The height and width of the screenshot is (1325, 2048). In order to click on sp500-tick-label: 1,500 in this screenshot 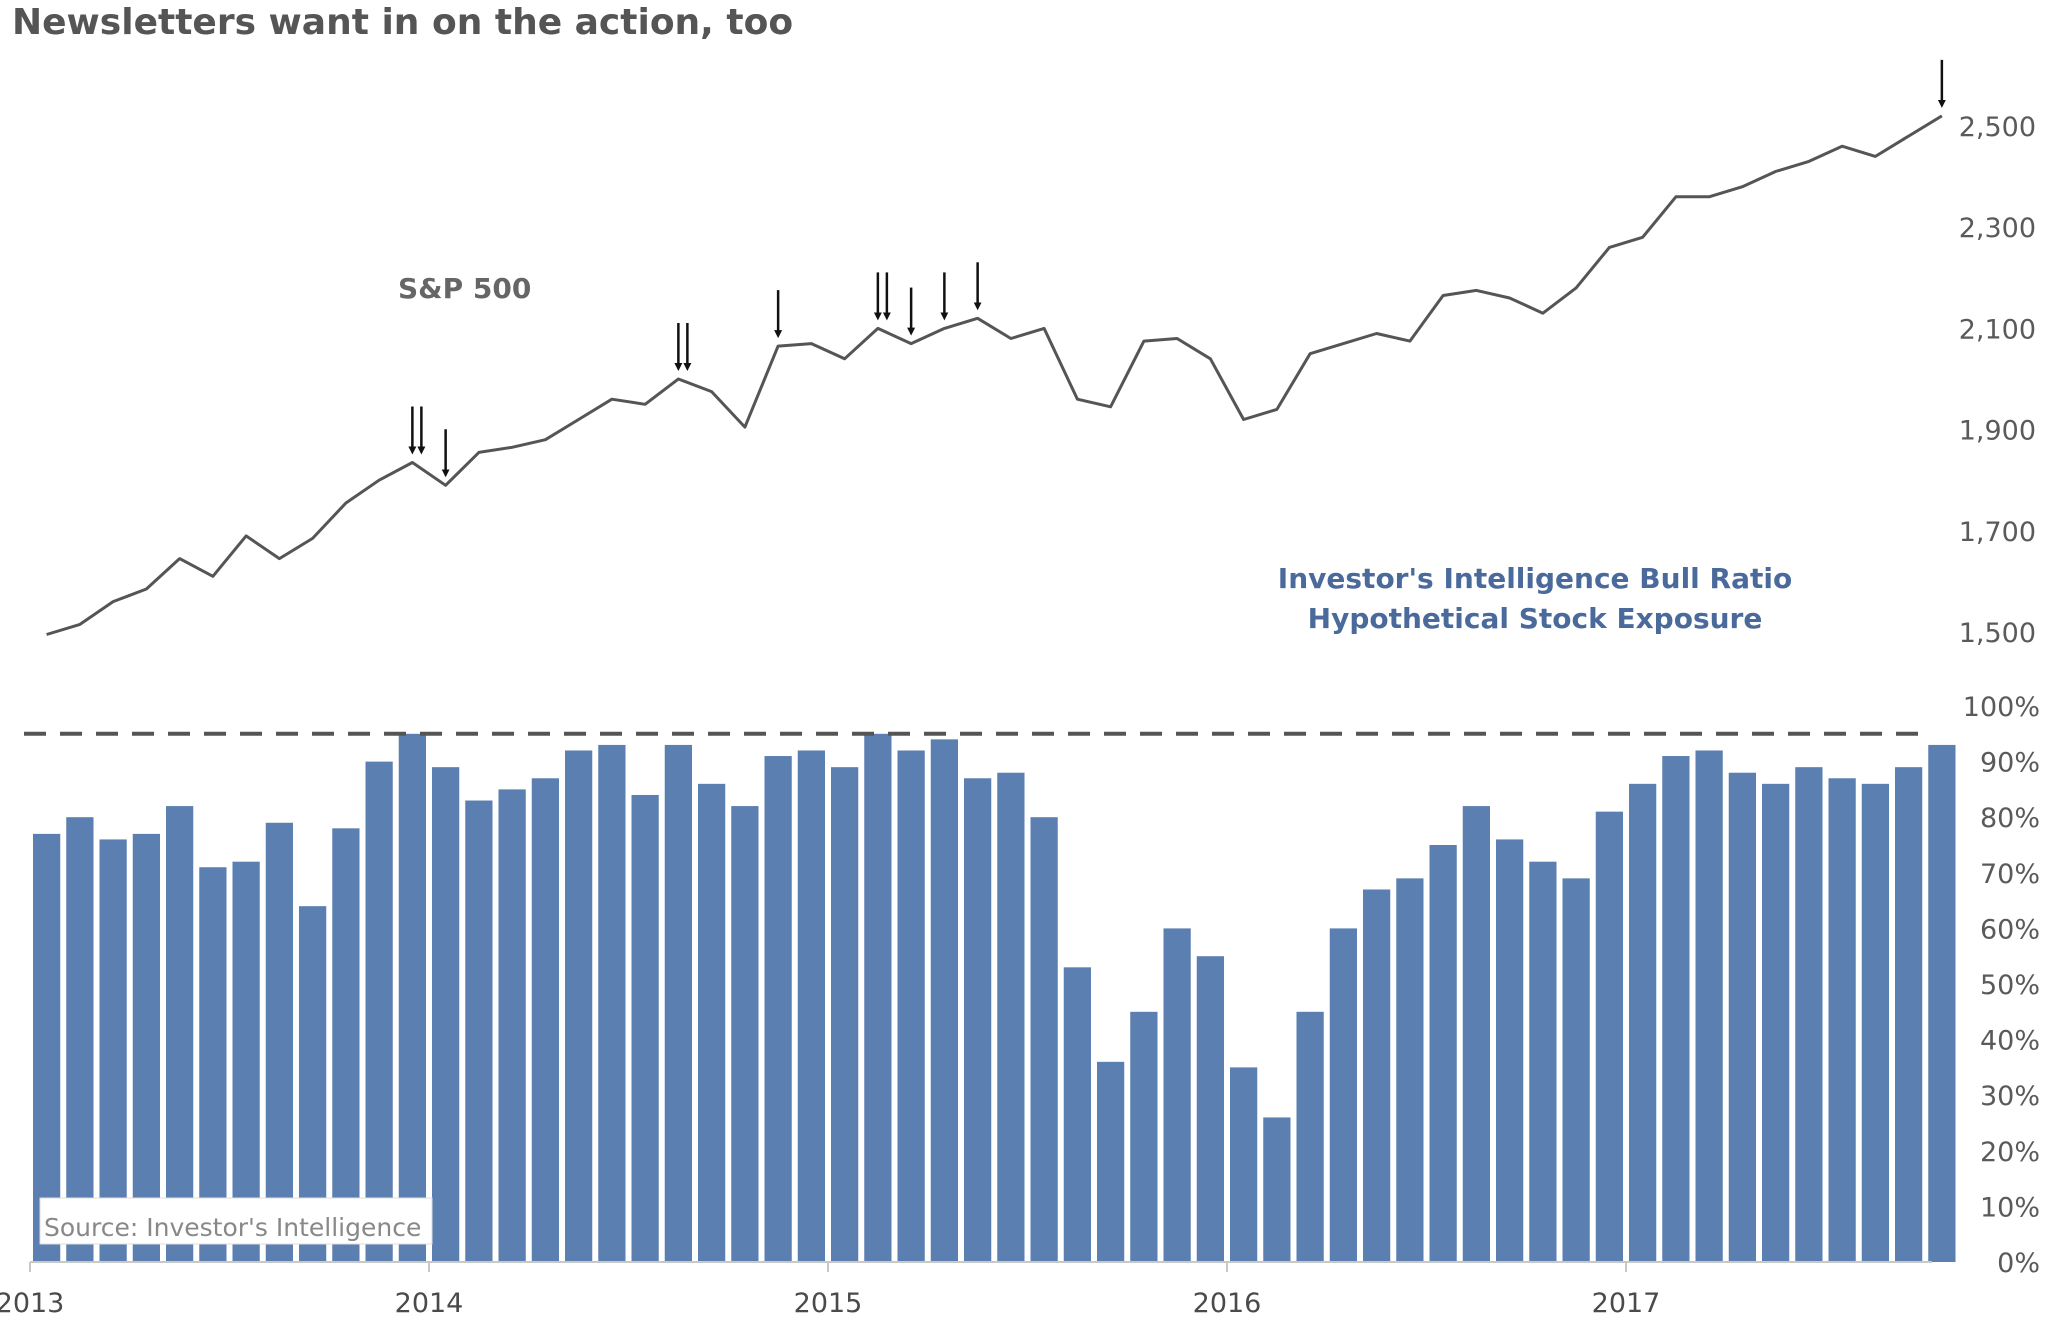, I will do `click(1997, 633)`.